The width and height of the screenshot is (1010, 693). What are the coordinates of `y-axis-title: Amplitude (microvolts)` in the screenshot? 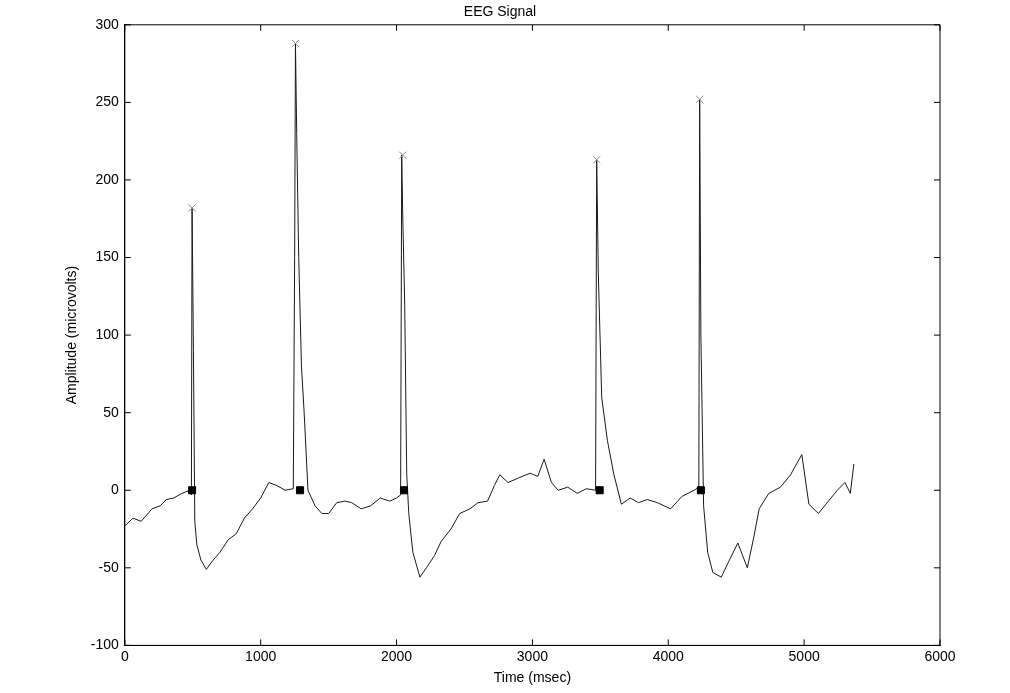 It's located at (71, 335).